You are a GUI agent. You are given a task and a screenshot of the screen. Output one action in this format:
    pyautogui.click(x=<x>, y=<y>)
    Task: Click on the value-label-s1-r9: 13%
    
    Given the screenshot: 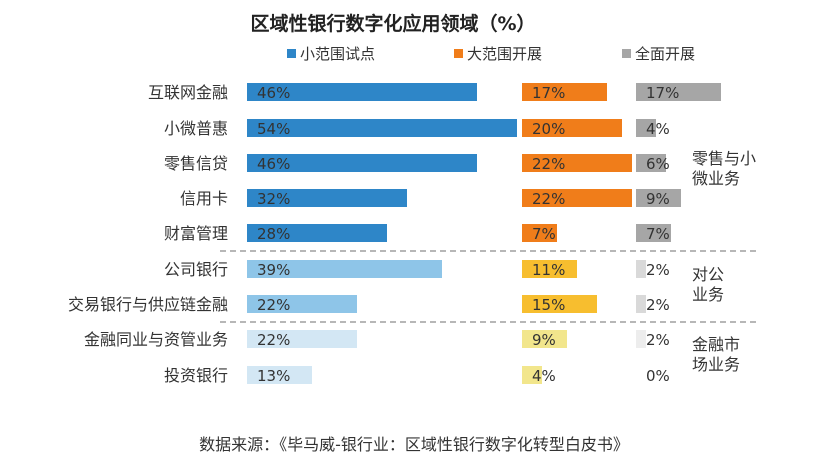 What is the action you would take?
    pyautogui.click(x=273, y=376)
    